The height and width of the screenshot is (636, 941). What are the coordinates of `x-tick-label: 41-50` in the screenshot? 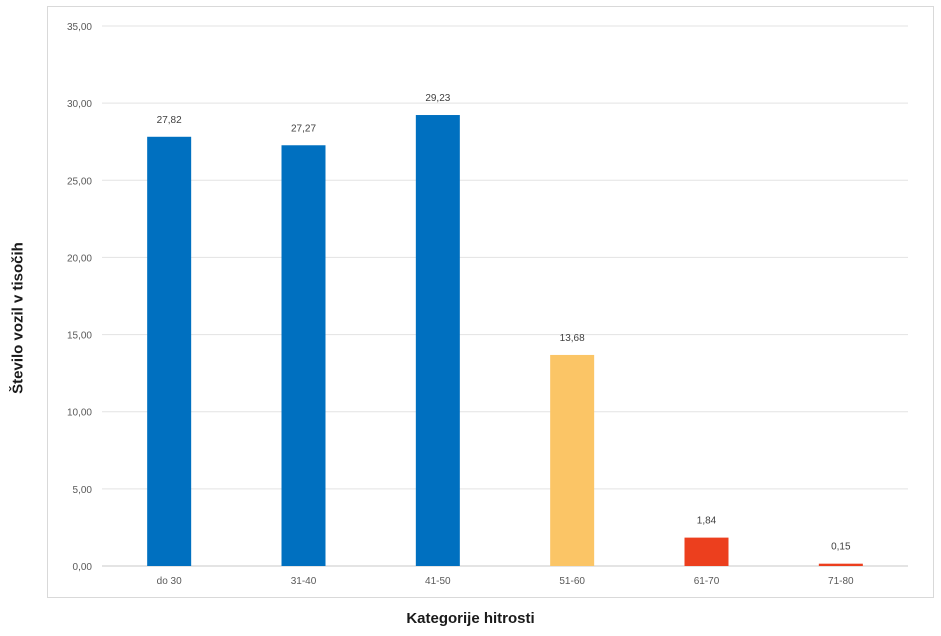 It's located at (438, 581).